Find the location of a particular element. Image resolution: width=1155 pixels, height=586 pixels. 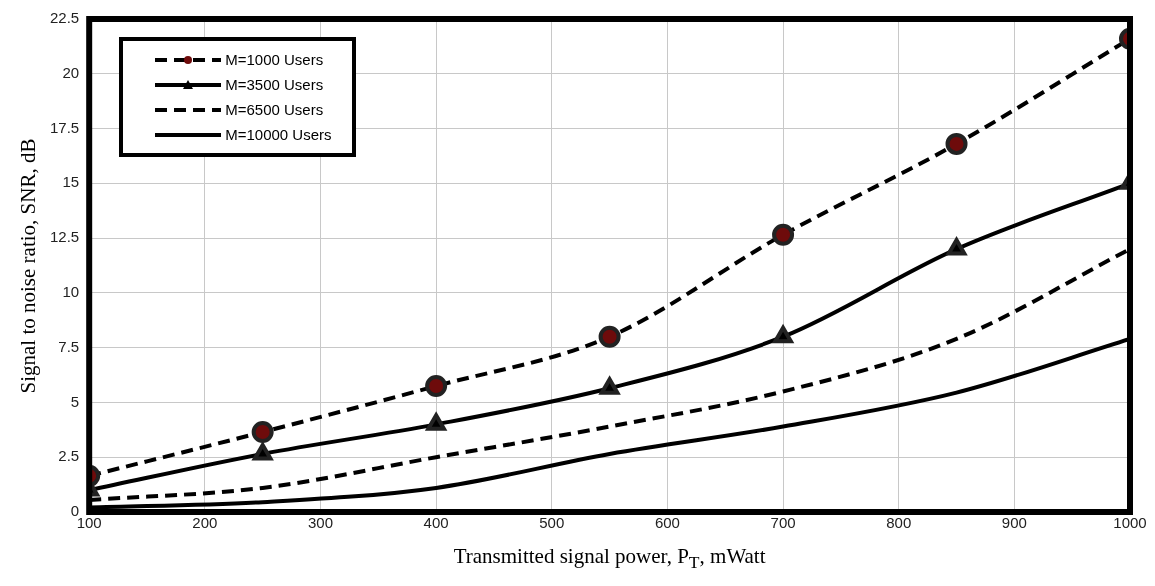

y-tick-label: 7.5 is located at coordinates (69, 346).